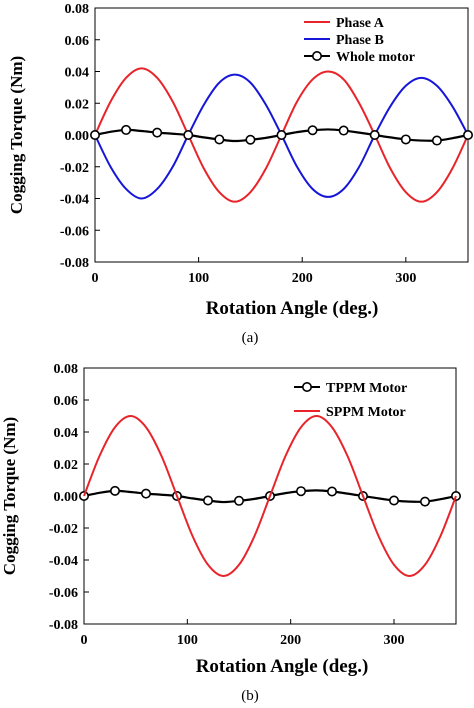 Image resolution: width=474 pixels, height=708 pixels. What do you see at coordinates (366, 388) in the screenshot?
I see `legend-entry: TPPM Motor` at bounding box center [366, 388].